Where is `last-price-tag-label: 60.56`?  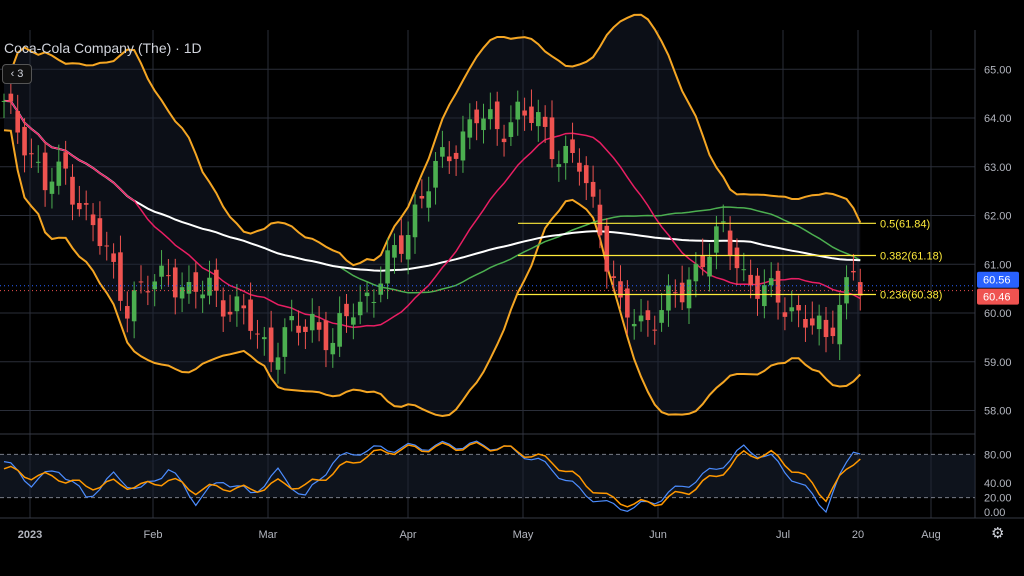
last-price-tag-label: 60.56 is located at coordinates (997, 281).